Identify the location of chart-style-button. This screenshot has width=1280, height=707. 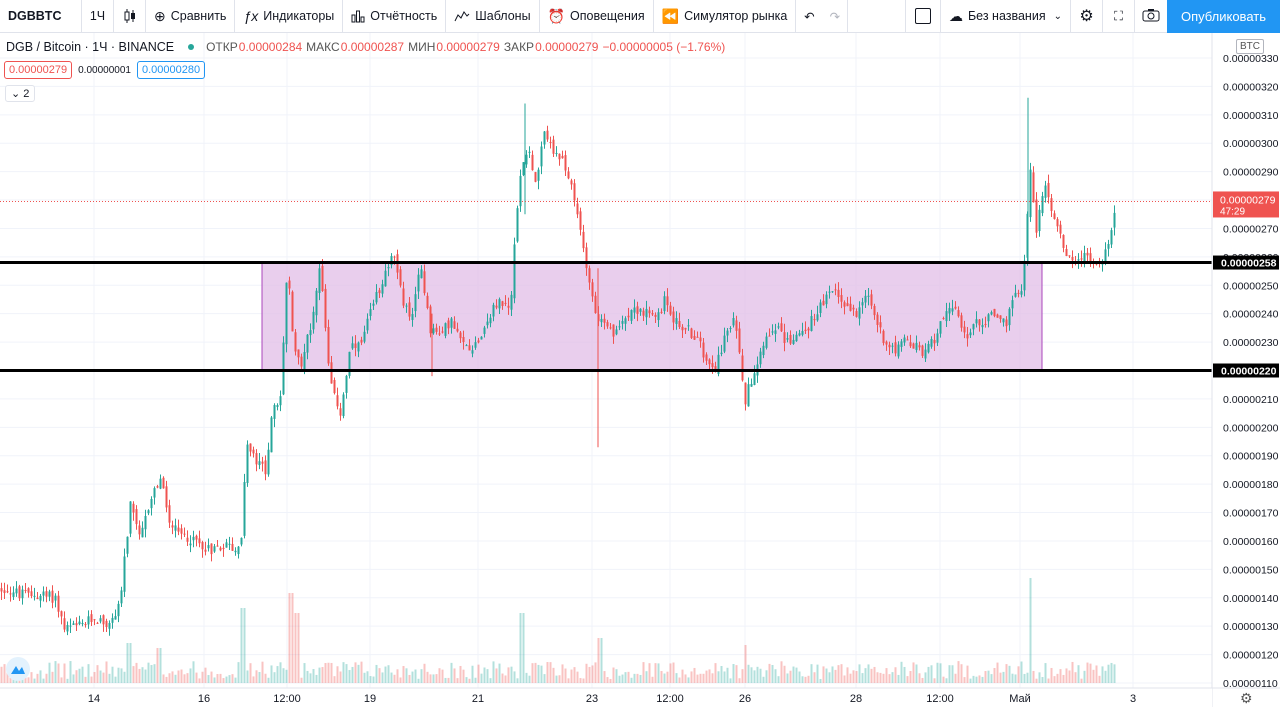
(130, 16).